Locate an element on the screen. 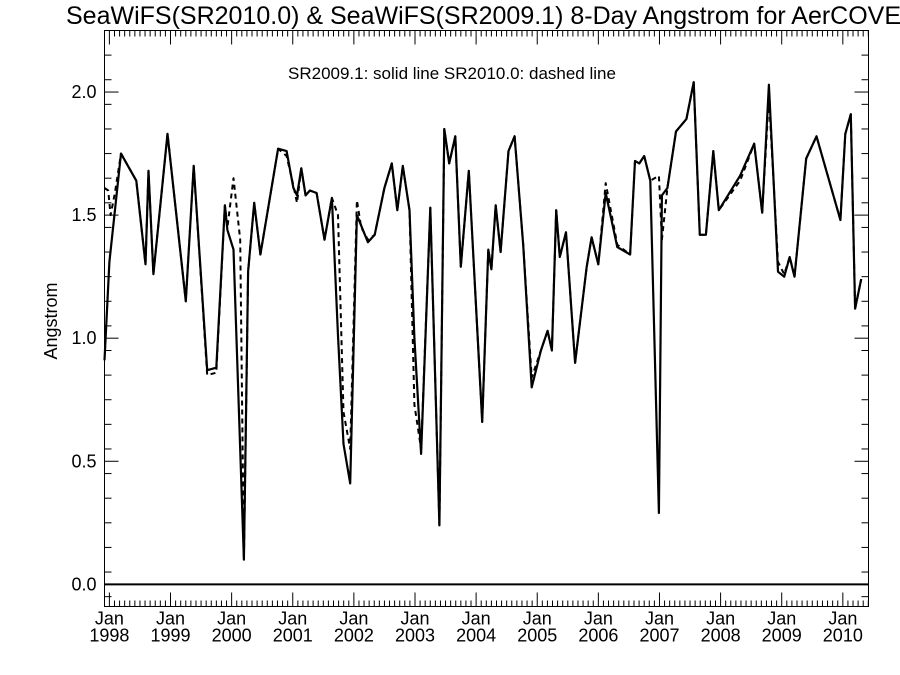 This screenshot has width=900, height=675. x-tick-label-year: 2007 is located at coordinates (659, 636).